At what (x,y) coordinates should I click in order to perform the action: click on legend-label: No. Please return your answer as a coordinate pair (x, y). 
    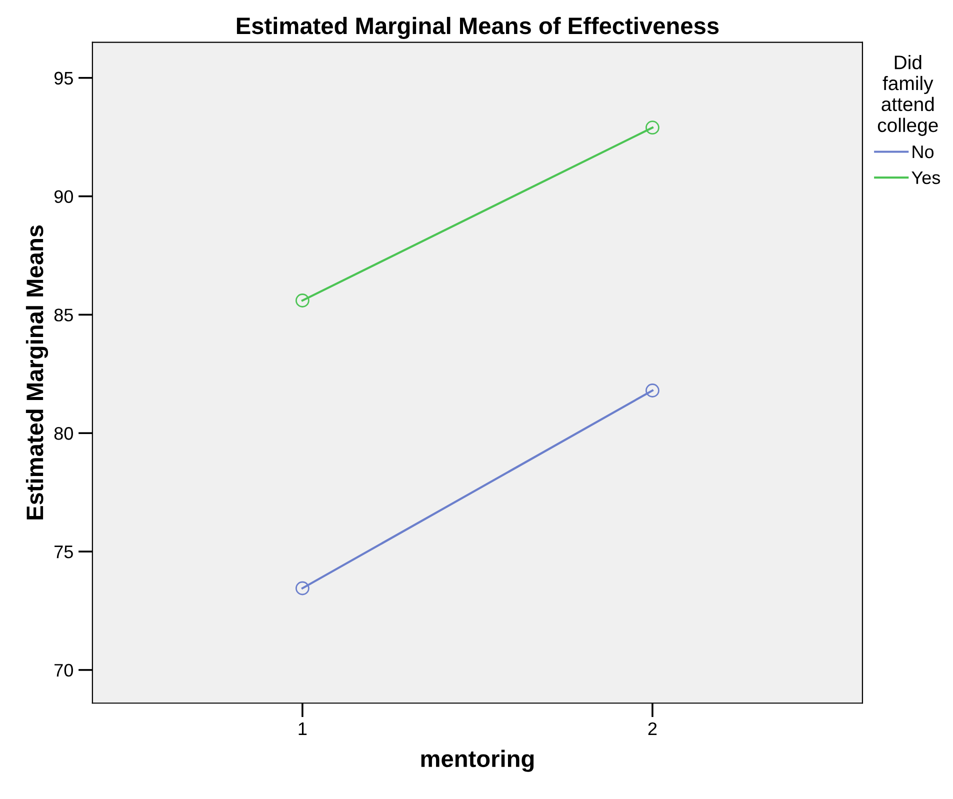
    Looking at the image, I should click on (923, 152).